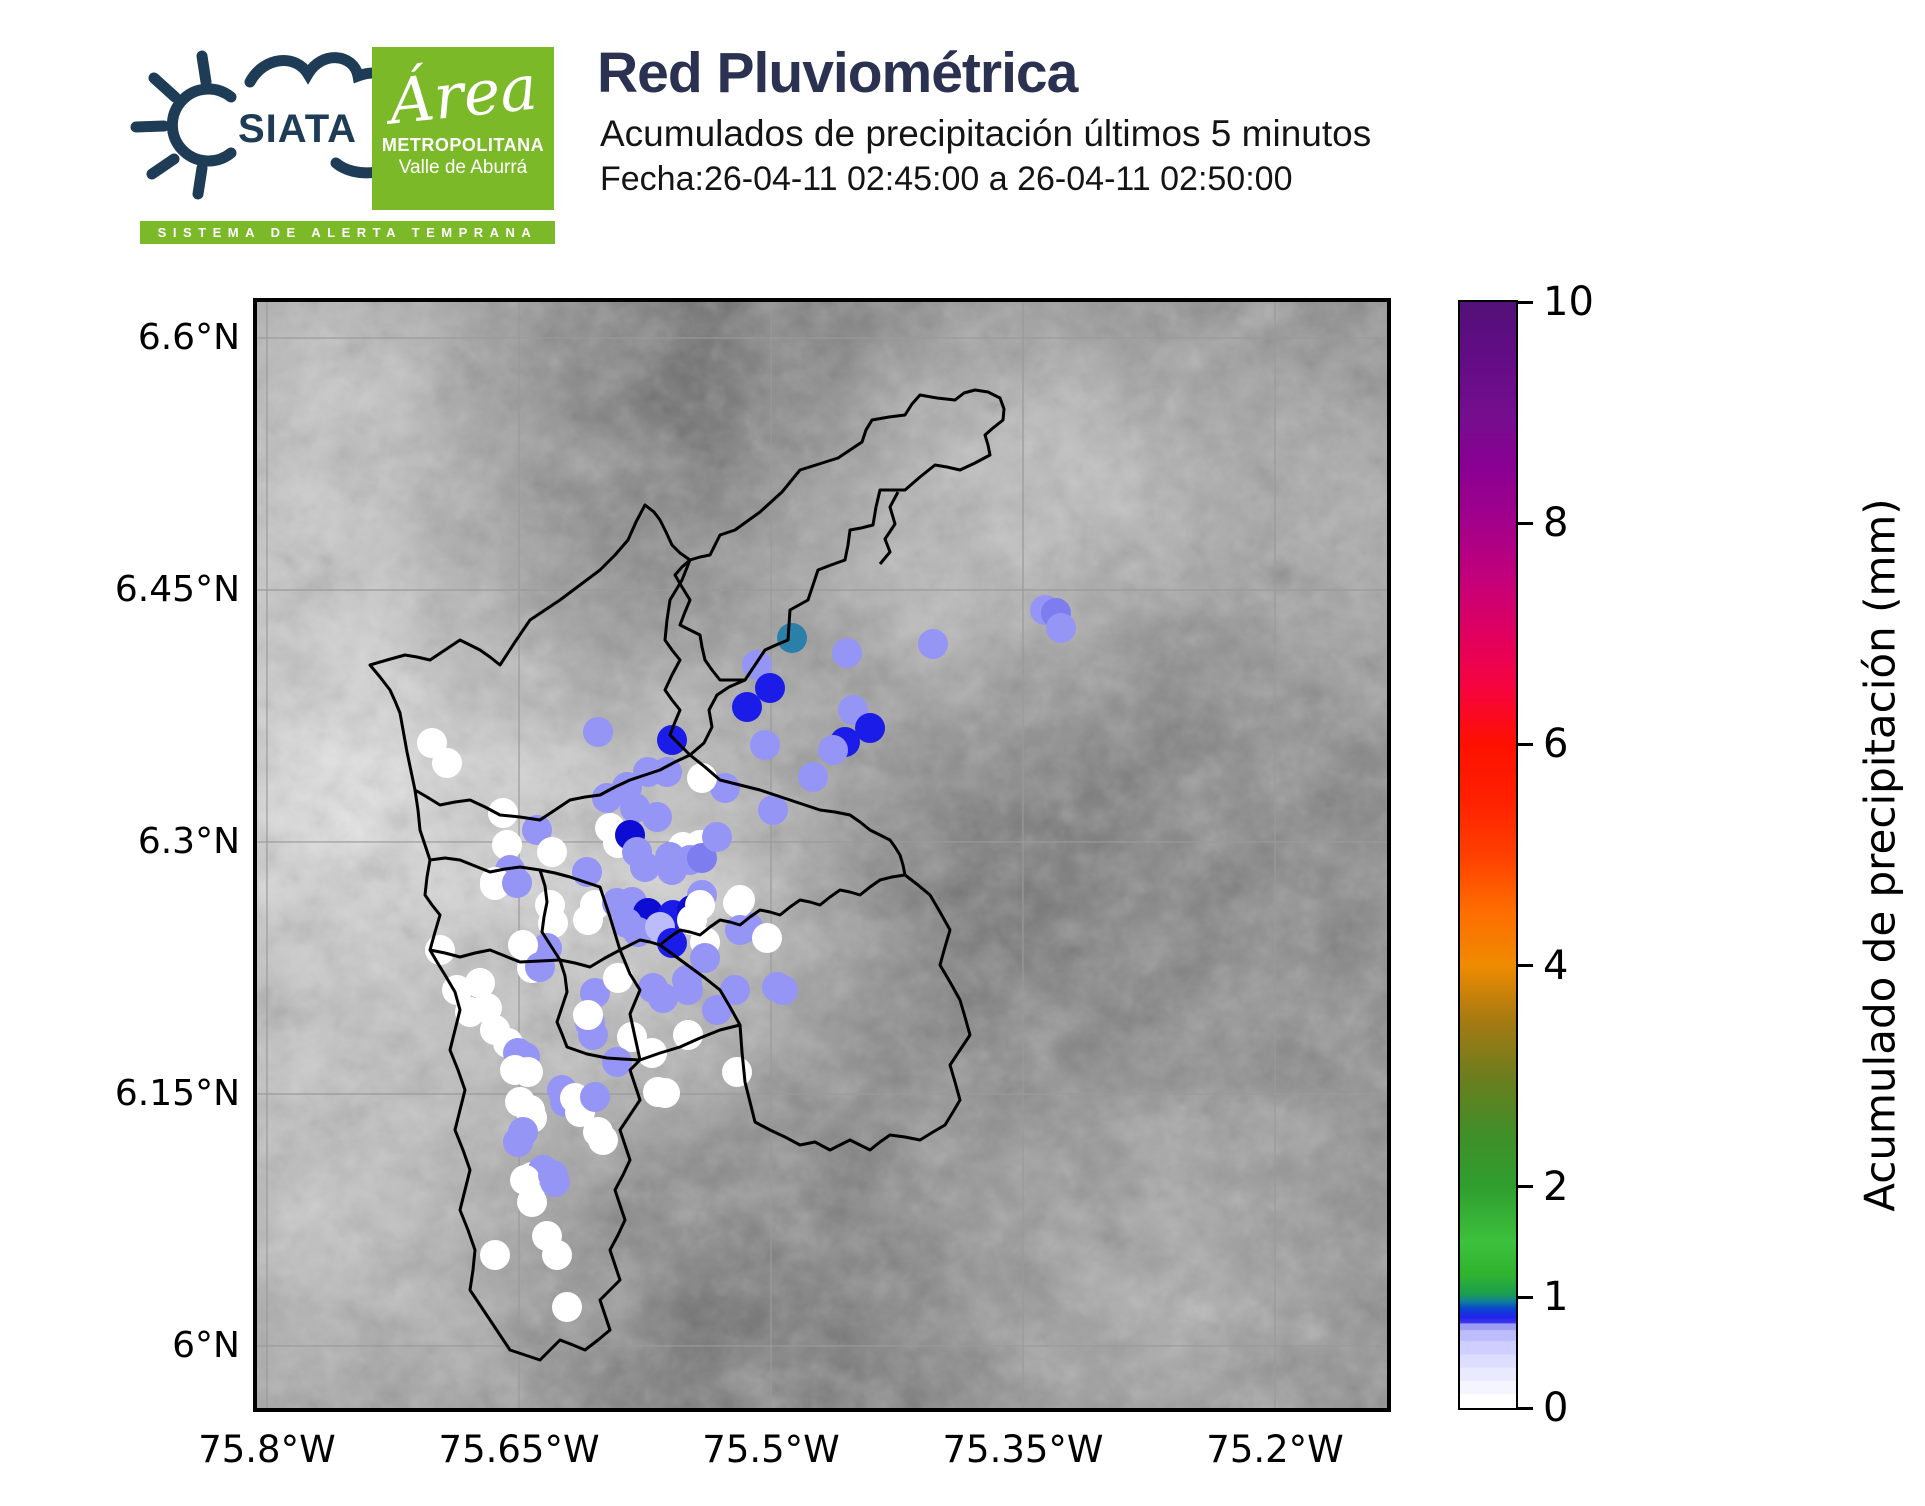 This screenshot has width=1925, height=1506. I want to click on boundary-copacabana, so click(717, 717).